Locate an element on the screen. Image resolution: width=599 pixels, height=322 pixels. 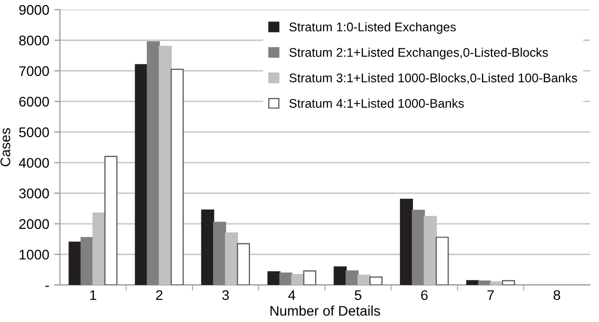
x-tick-label: 5 is located at coordinates (358, 295).